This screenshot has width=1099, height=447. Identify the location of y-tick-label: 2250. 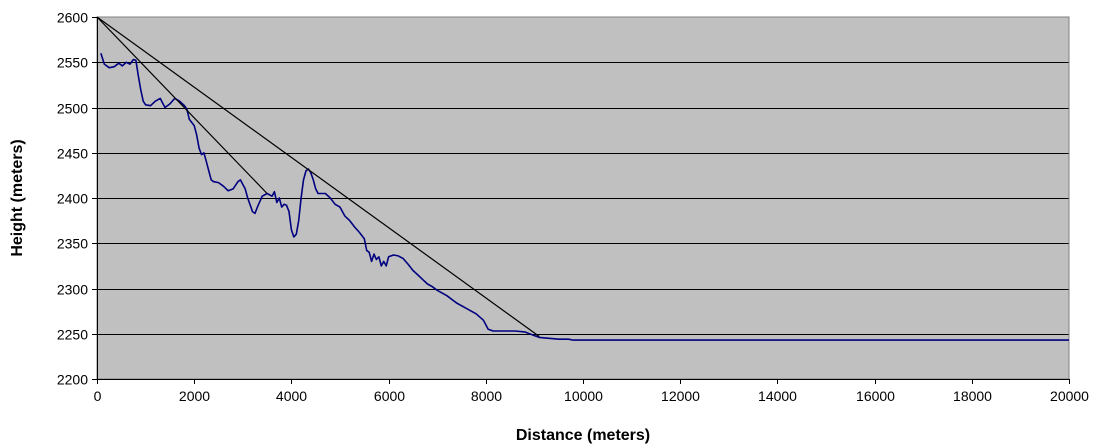
(72, 335).